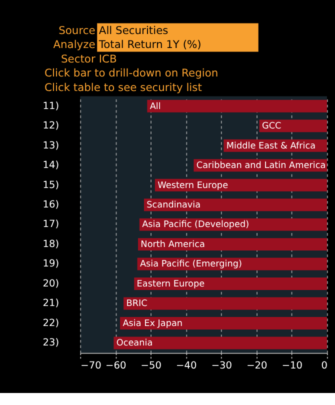 Image resolution: width=335 pixels, height=405 pixels. What do you see at coordinates (51, 205) in the screenshot?
I see `text: 16)` at bounding box center [51, 205].